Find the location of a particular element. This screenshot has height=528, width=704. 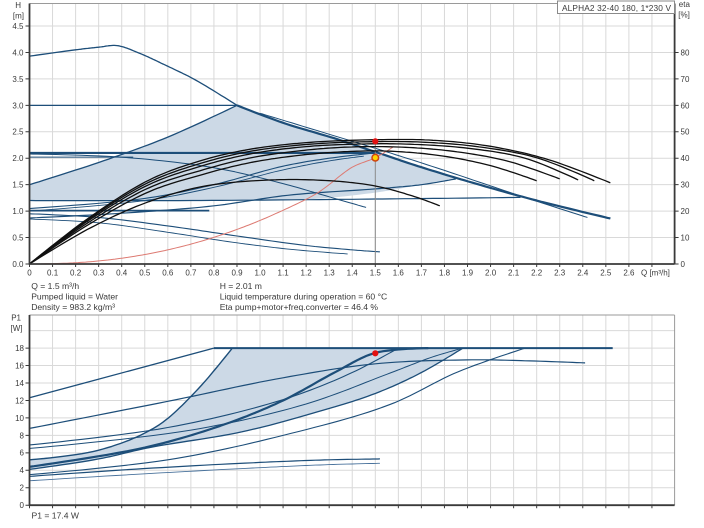

svg-text: 40 is located at coordinates (685, 158).